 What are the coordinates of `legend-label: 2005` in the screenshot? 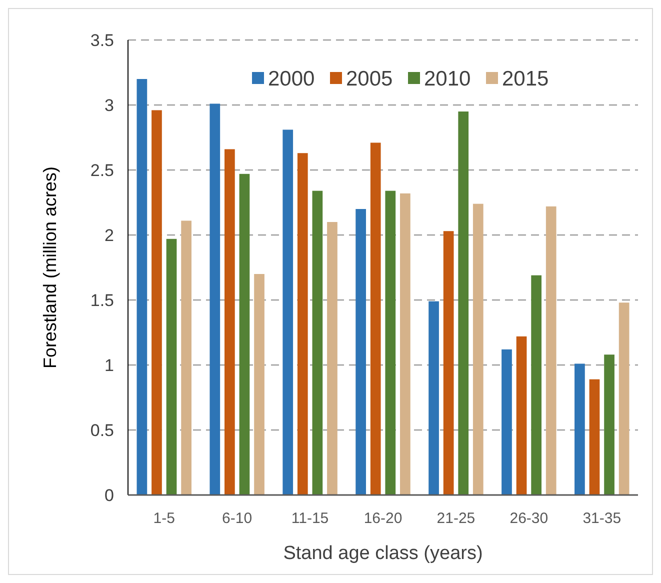 It's located at (369, 78).